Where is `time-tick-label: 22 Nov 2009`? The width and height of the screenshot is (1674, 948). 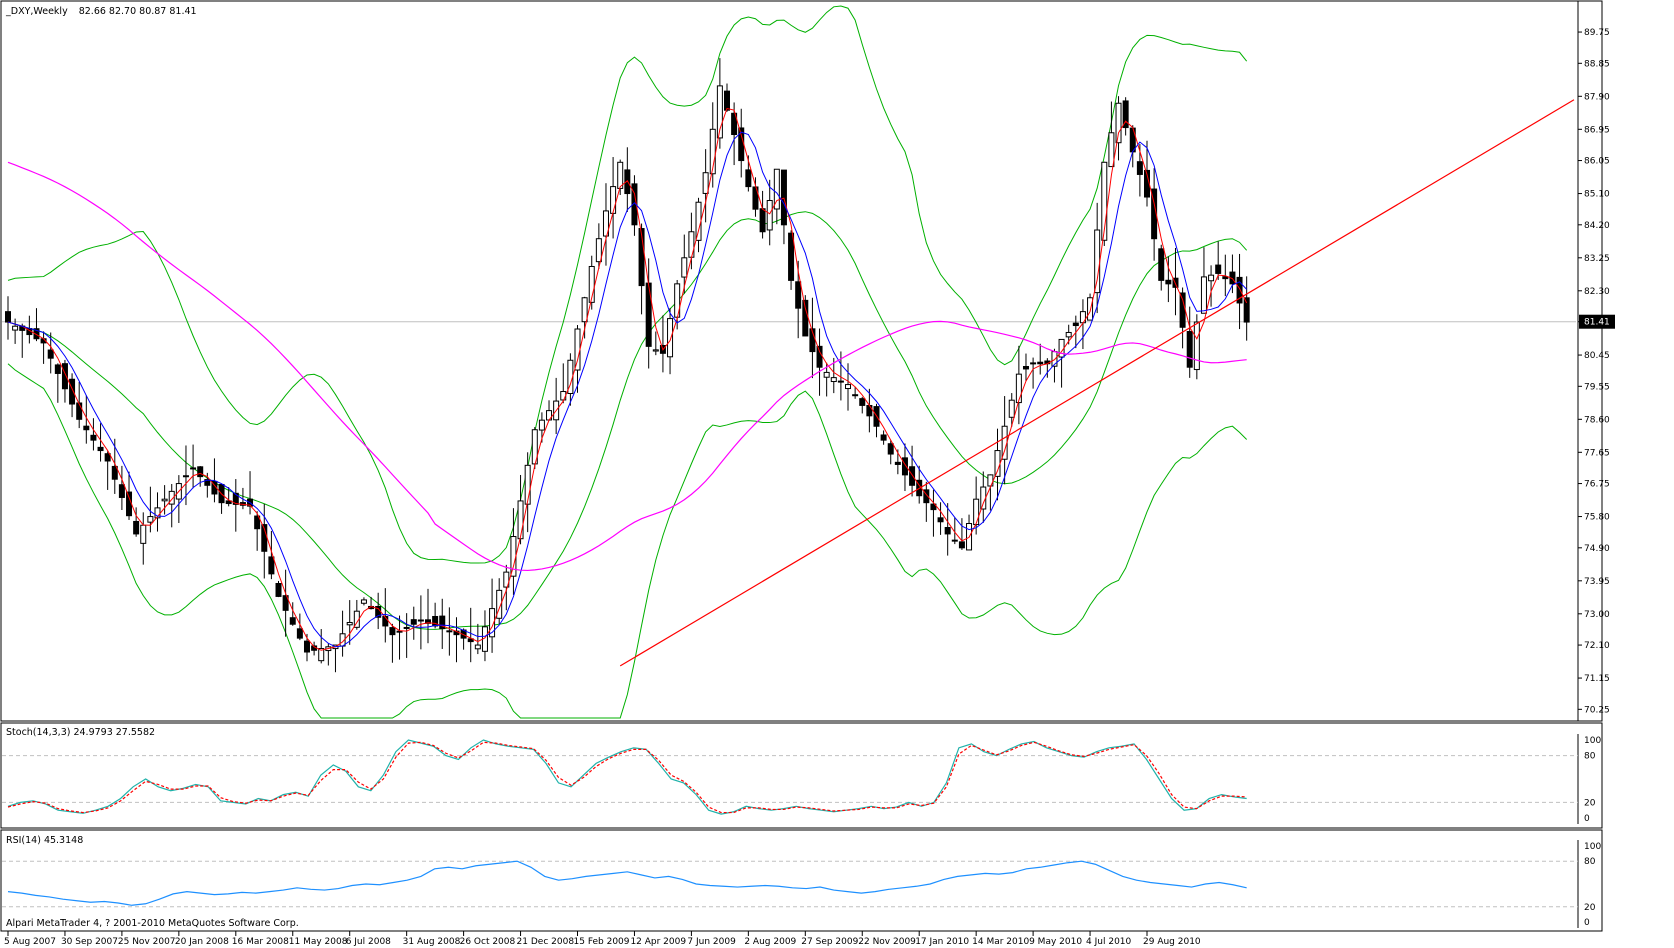 time-tick-label: 22 Nov 2009 is located at coordinates (887, 942).